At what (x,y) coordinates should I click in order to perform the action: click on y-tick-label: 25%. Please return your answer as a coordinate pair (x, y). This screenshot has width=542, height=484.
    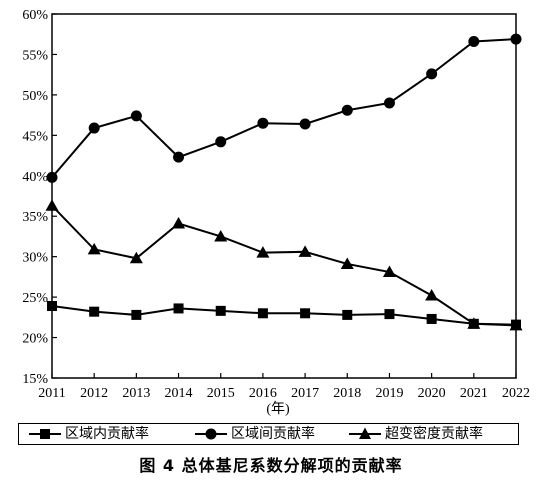
    Looking at the image, I should click on (35, 298).